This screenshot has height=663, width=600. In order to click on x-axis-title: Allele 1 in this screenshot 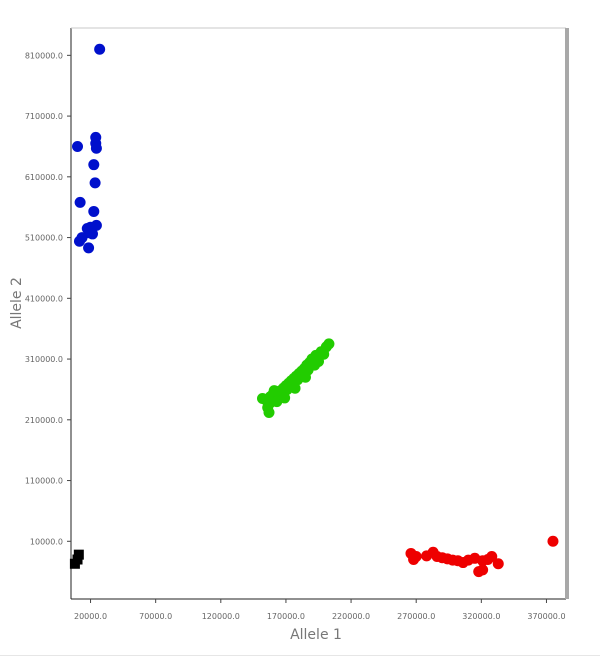, I will do `click(316, 635)`.